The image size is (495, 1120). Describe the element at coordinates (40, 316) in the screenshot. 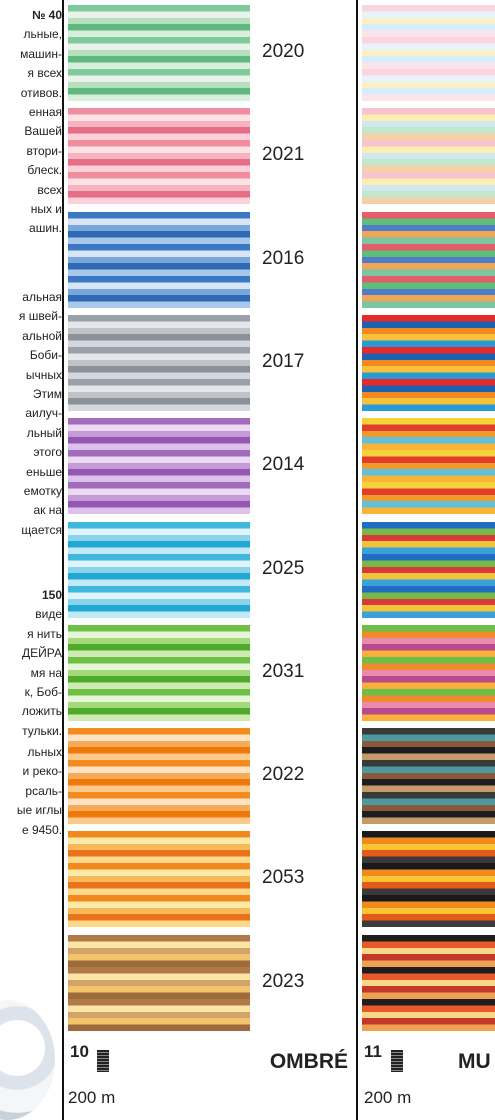

I see `text-line: я швей-` at that location.